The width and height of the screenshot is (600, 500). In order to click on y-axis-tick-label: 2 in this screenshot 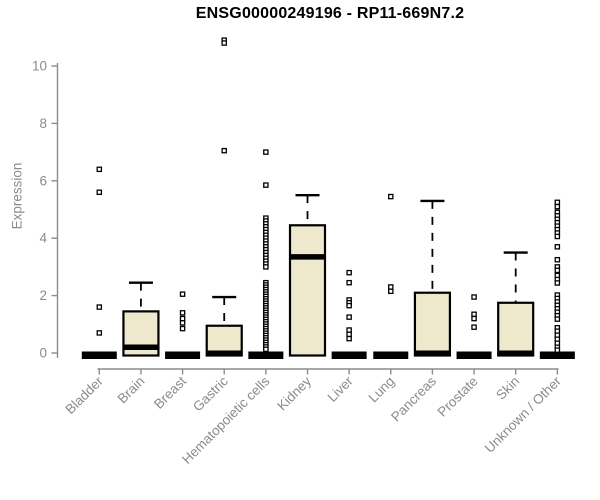, I will do `click(43, 295)`.